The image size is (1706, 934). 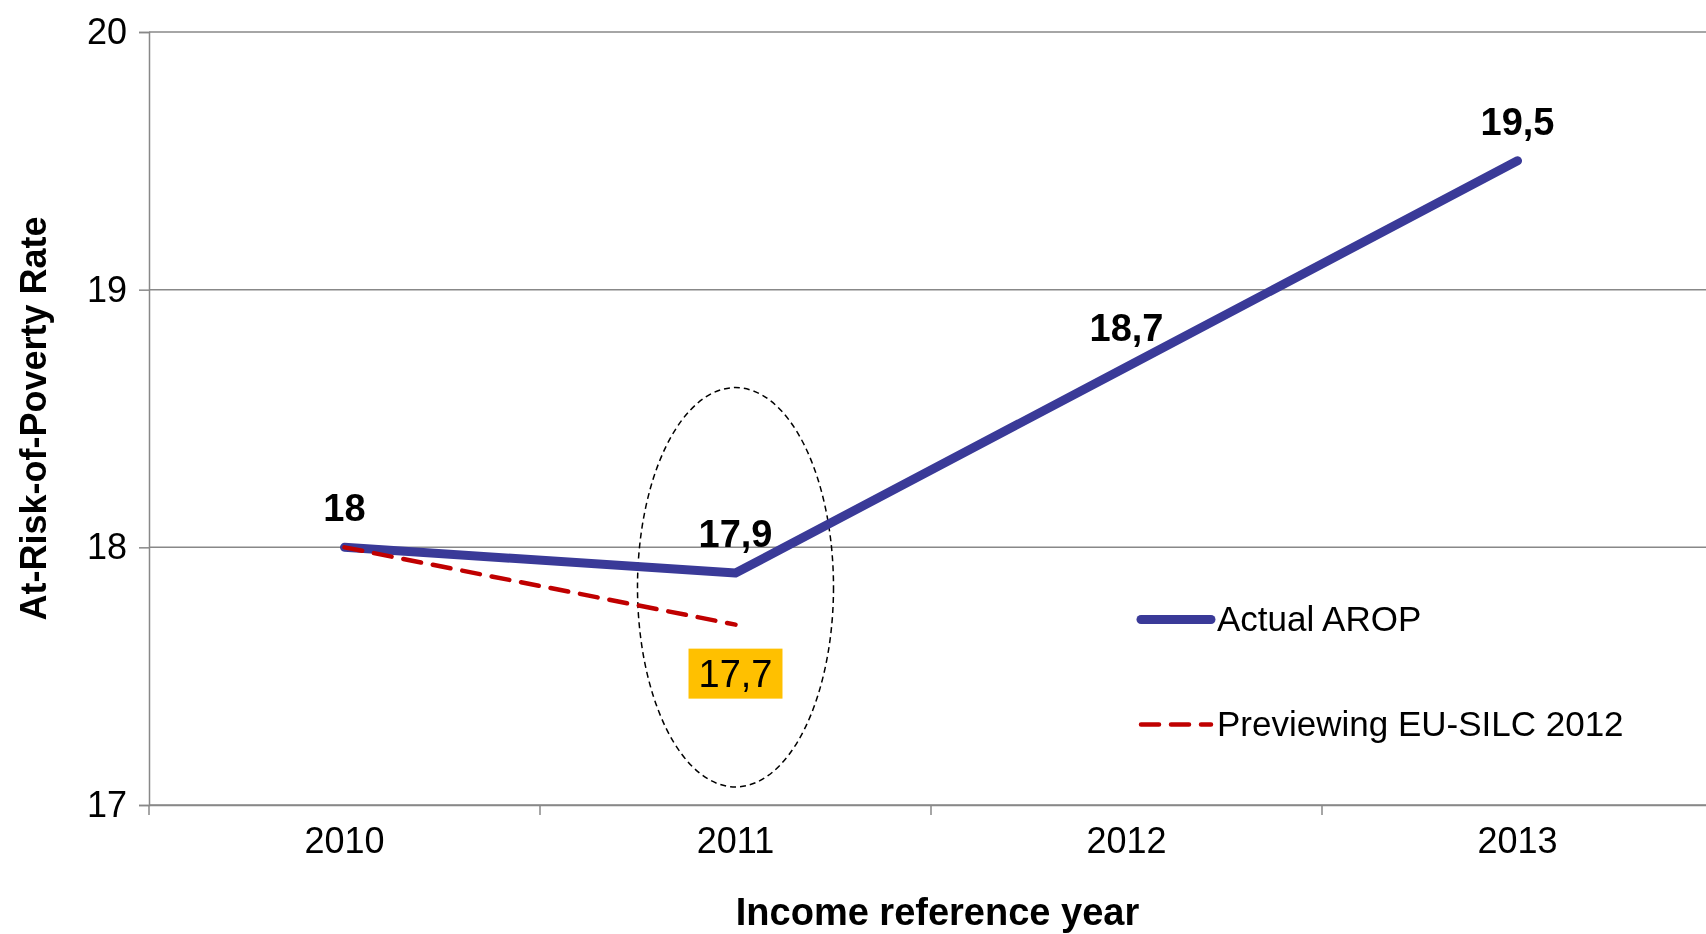 I want to click on data-label: 17,7, so click(x=735, y=673).